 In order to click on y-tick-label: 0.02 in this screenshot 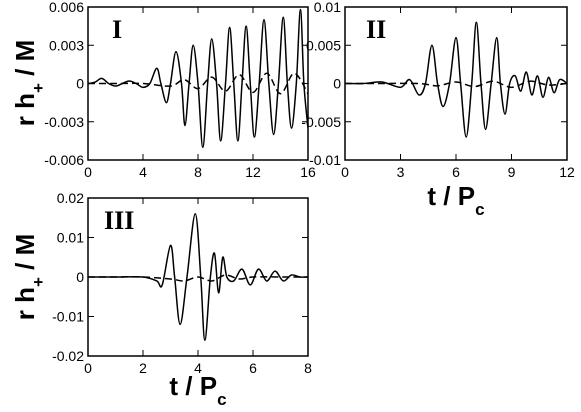, I will do `click(70, 198)`.